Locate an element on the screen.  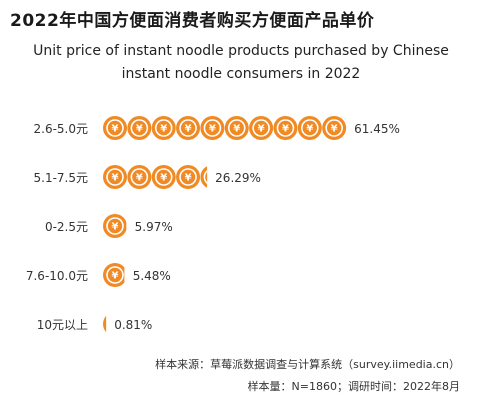
value-label: 5.97% is located at coordinates (154, 227).